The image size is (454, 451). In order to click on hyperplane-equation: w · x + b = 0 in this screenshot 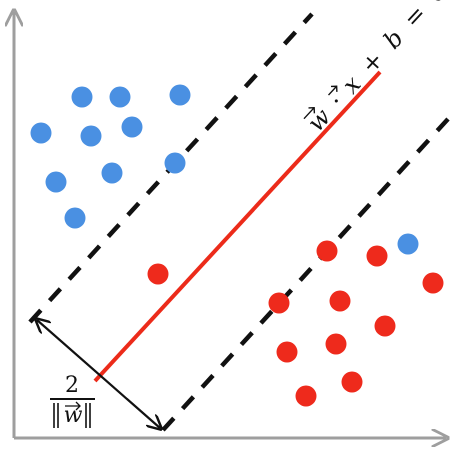, I will do `click(377, 68)`.